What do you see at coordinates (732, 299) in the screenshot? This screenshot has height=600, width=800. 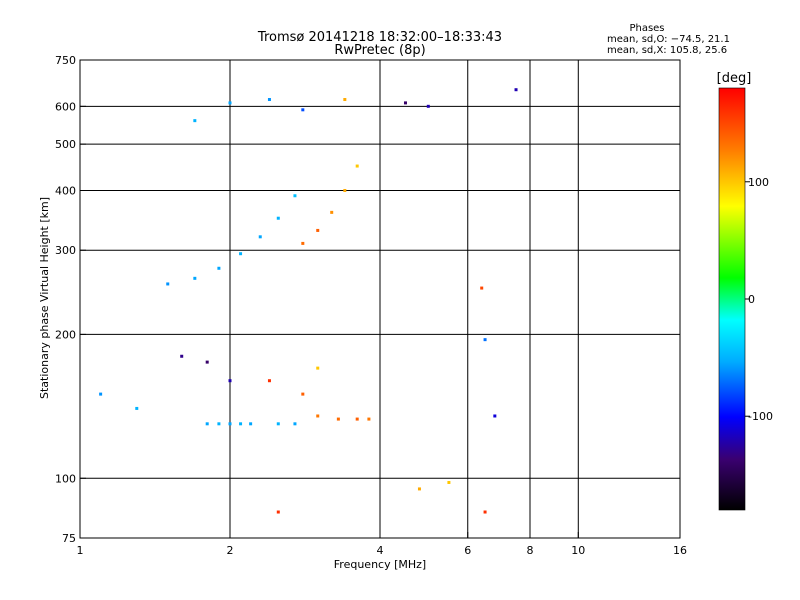 I see `colorbar` at bounding box center [732, 299].